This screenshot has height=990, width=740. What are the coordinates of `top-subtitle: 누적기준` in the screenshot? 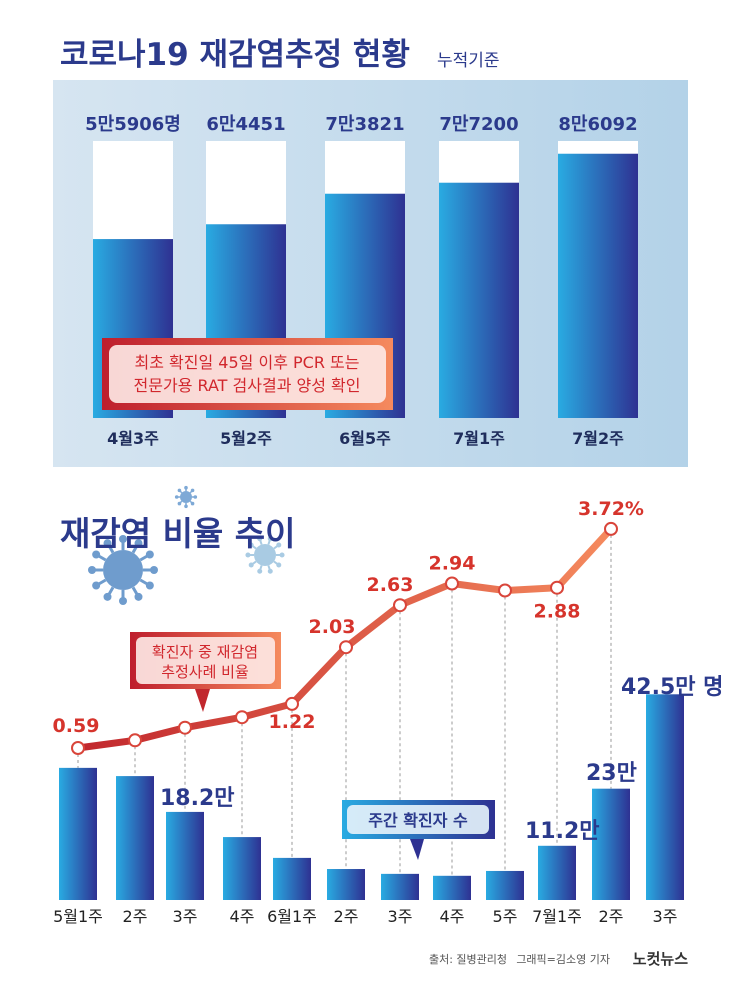 It's located at (468, 61).